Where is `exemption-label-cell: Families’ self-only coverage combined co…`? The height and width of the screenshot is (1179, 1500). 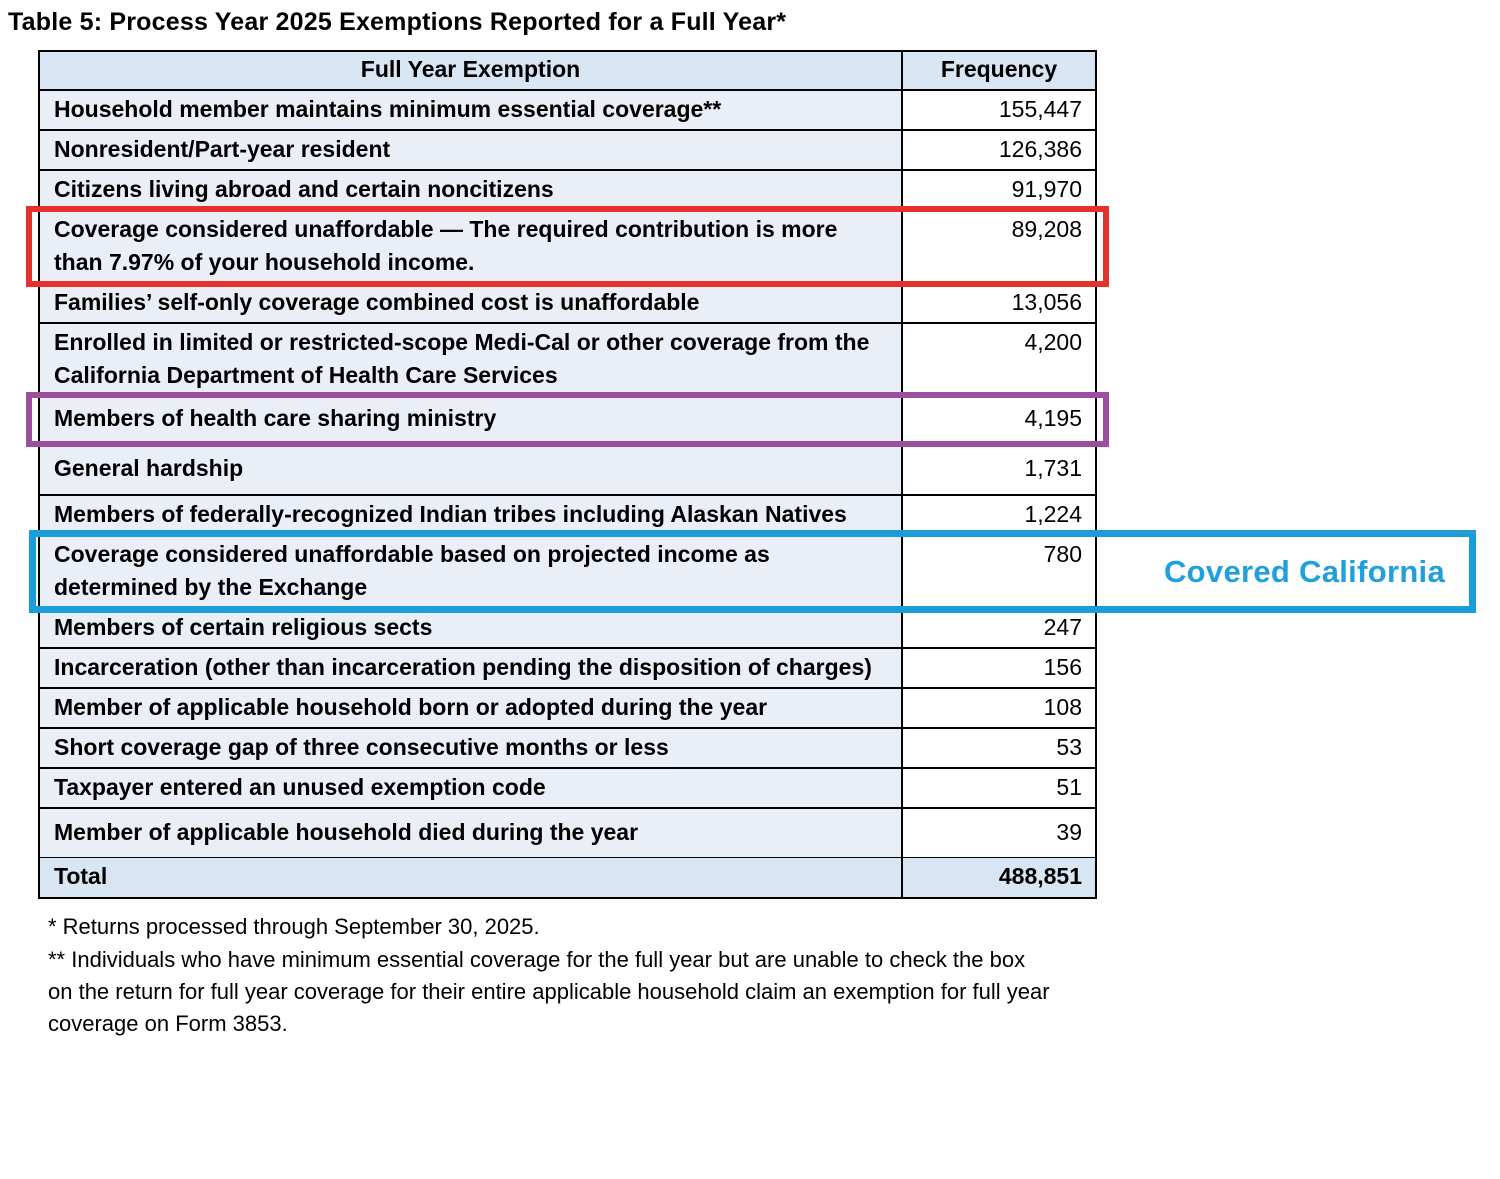
exemption-label-cell: Families’ self-only coverage combined co… is located at coordinates (471, 303).